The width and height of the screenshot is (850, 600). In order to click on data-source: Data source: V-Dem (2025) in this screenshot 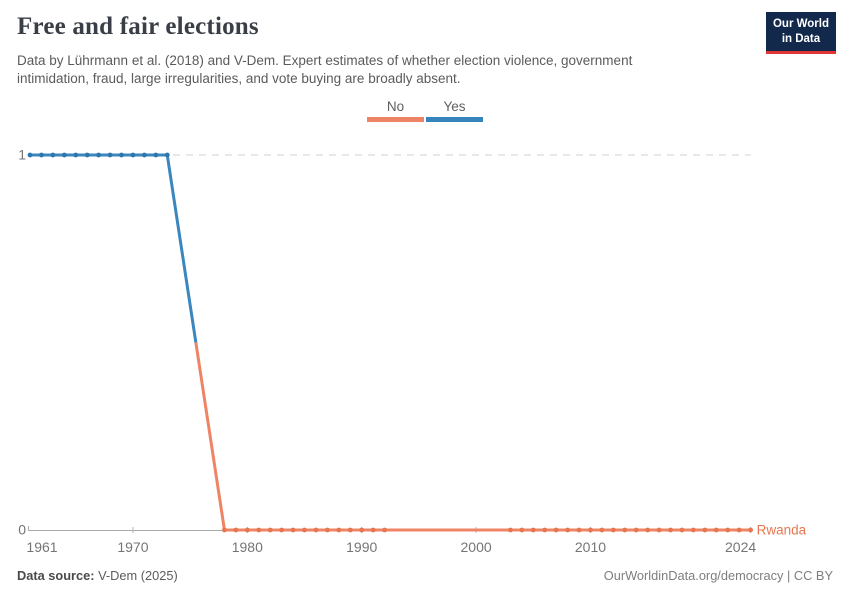, I will do `click(97, 575)`.